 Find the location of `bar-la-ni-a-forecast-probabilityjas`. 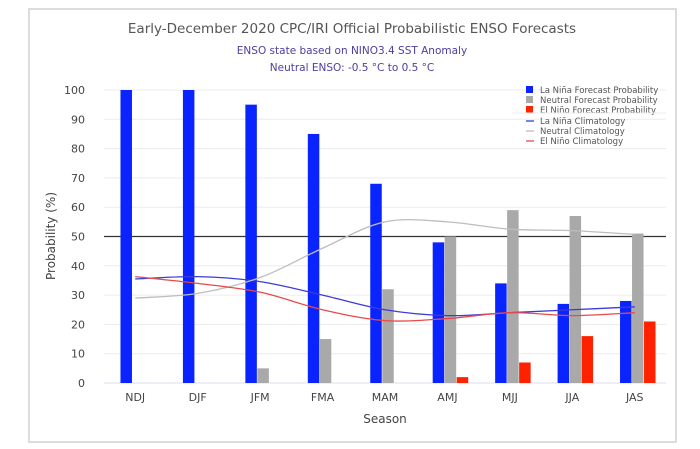

bar-la-ni-a-forecast-probabilityjas is located at coordinates (626, 341).